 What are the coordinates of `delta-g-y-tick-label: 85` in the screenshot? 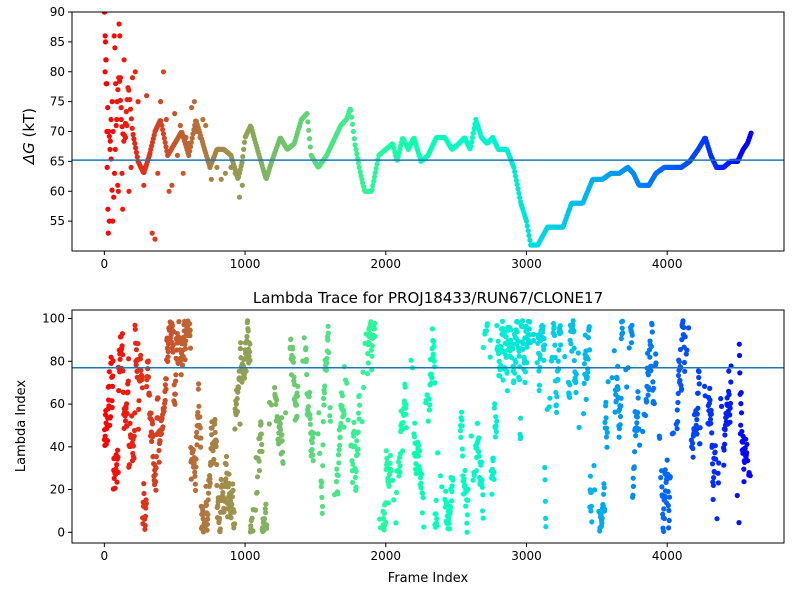 It's located at (57, 42).